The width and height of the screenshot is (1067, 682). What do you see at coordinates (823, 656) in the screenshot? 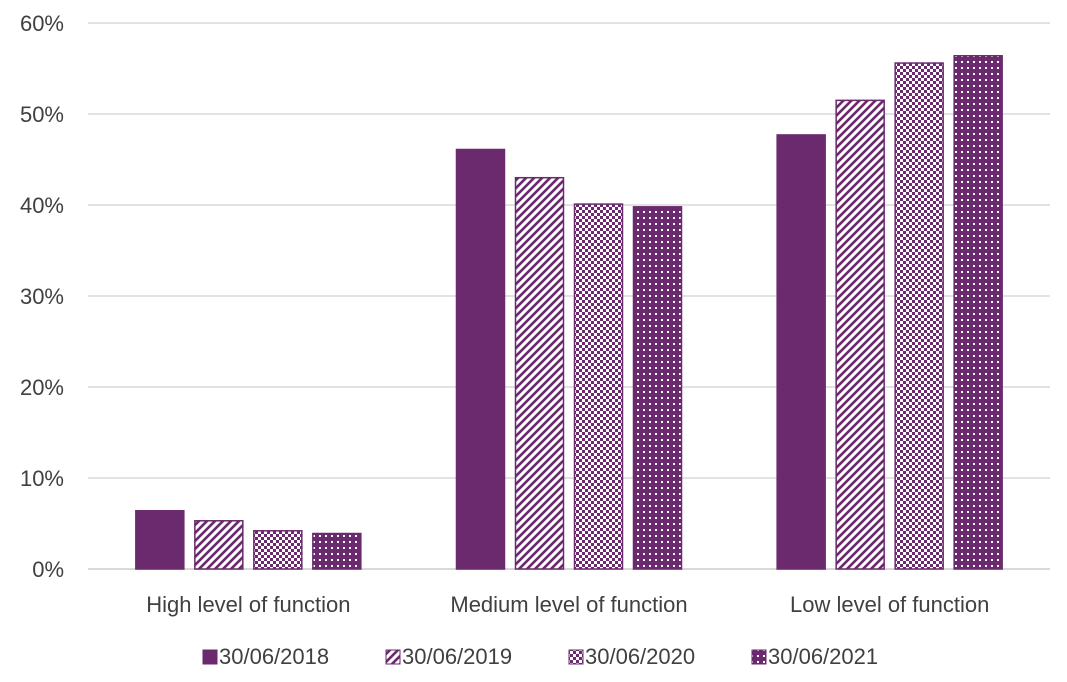
I see `legend-label: 30/06/2021` at bounding box center [823, 656].